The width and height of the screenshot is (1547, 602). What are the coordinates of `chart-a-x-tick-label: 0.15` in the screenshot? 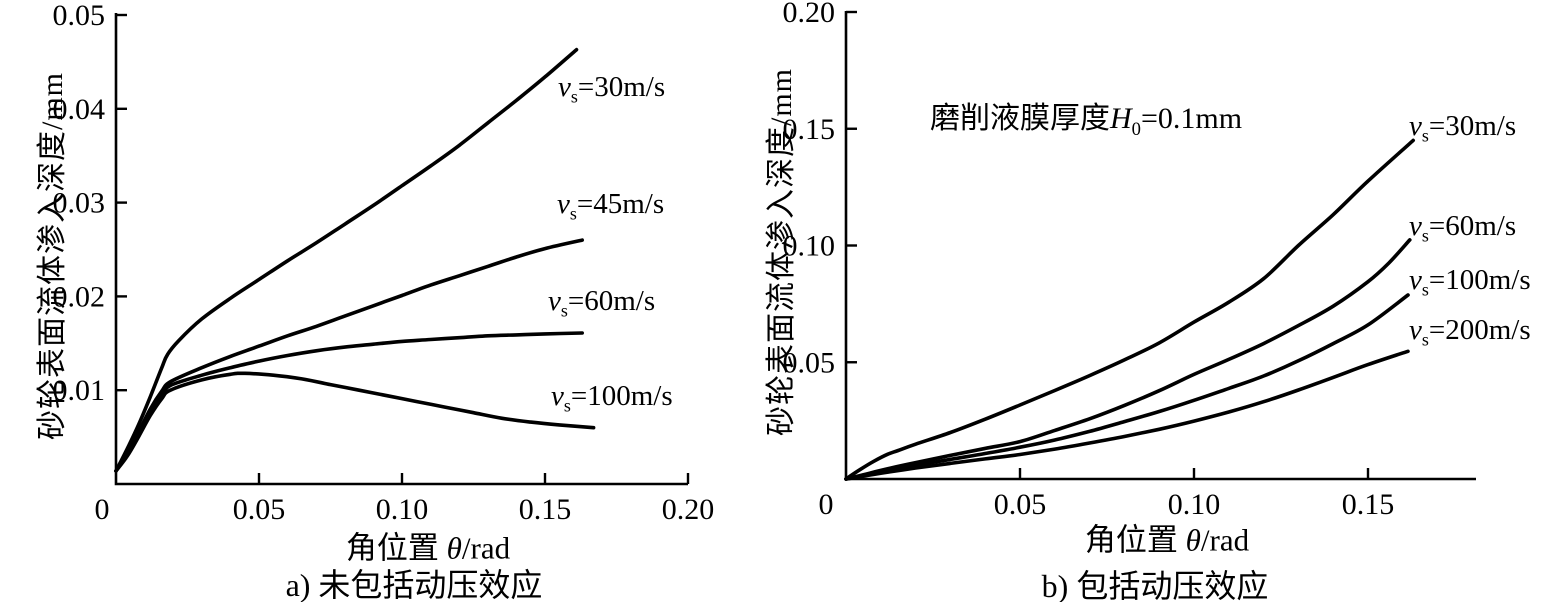 It's located at (545, 509).